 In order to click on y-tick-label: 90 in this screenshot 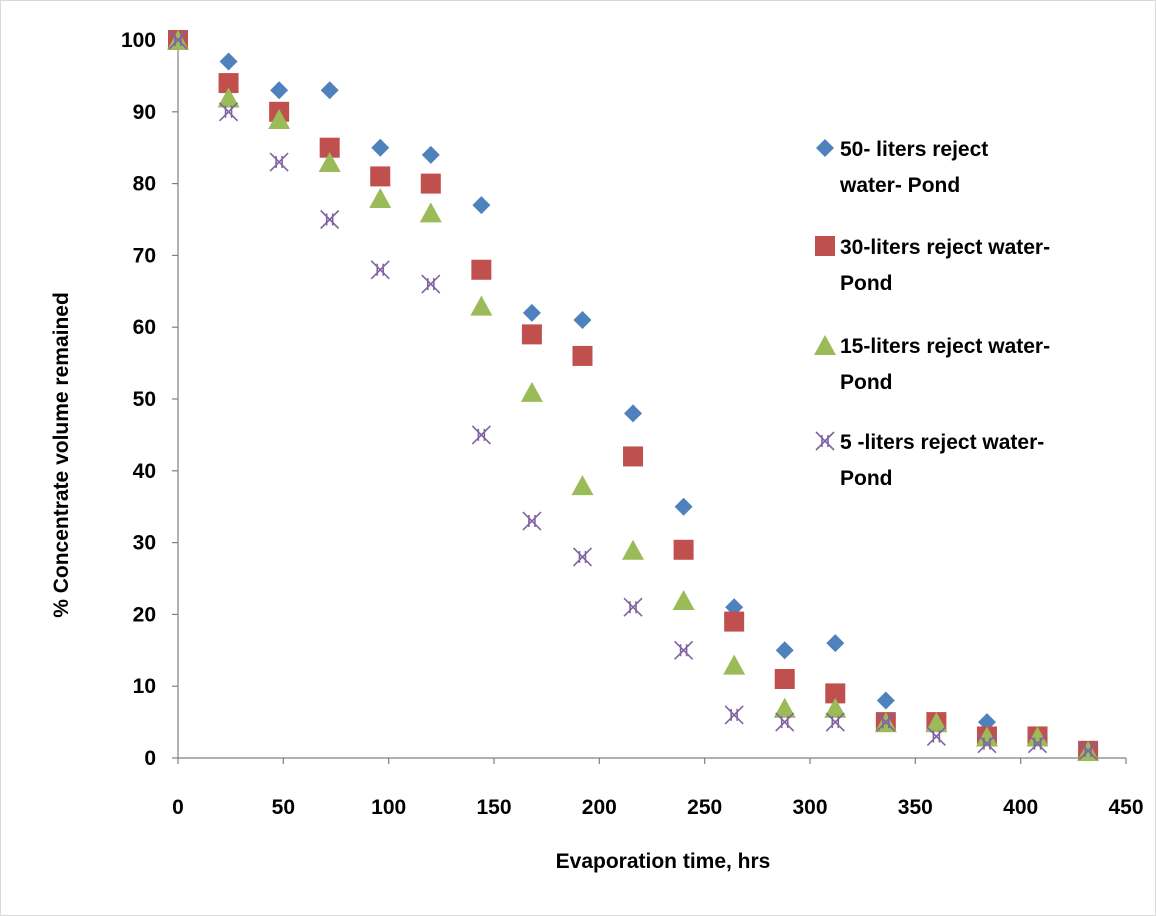, I will do `click(144, 112)`.